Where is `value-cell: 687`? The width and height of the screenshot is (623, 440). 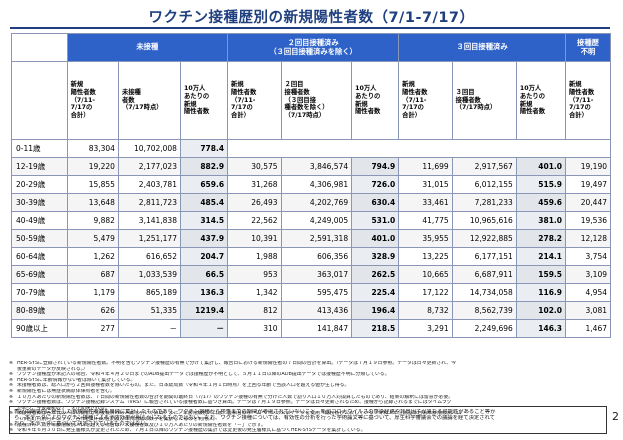
value-cell: 687 is located at coordinates (92, 274).